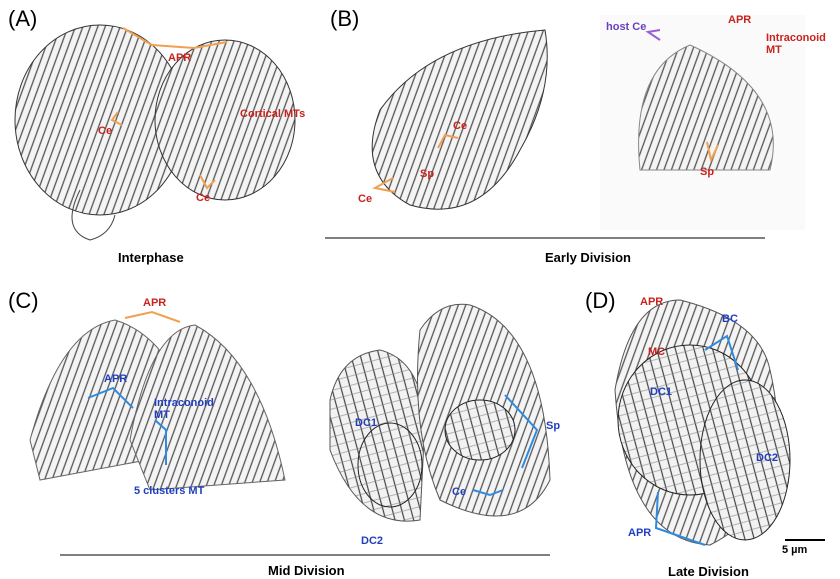 The image size is (840, 579). Describe the element at coordinates (345, 18) in the screenshot. I see `panel-label: (B)` at that location.